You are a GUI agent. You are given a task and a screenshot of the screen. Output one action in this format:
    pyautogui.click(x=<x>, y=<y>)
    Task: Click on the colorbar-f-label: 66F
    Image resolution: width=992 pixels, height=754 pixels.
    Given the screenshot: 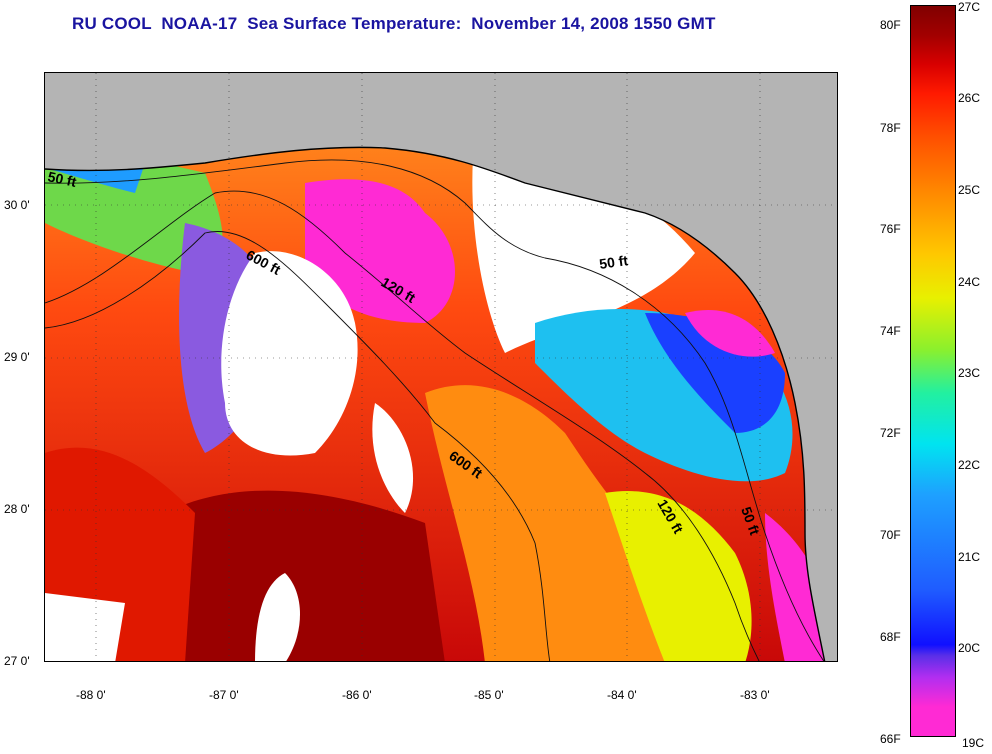 What is the action you would take?
    pyautogui.click(x=890, y=739)
    